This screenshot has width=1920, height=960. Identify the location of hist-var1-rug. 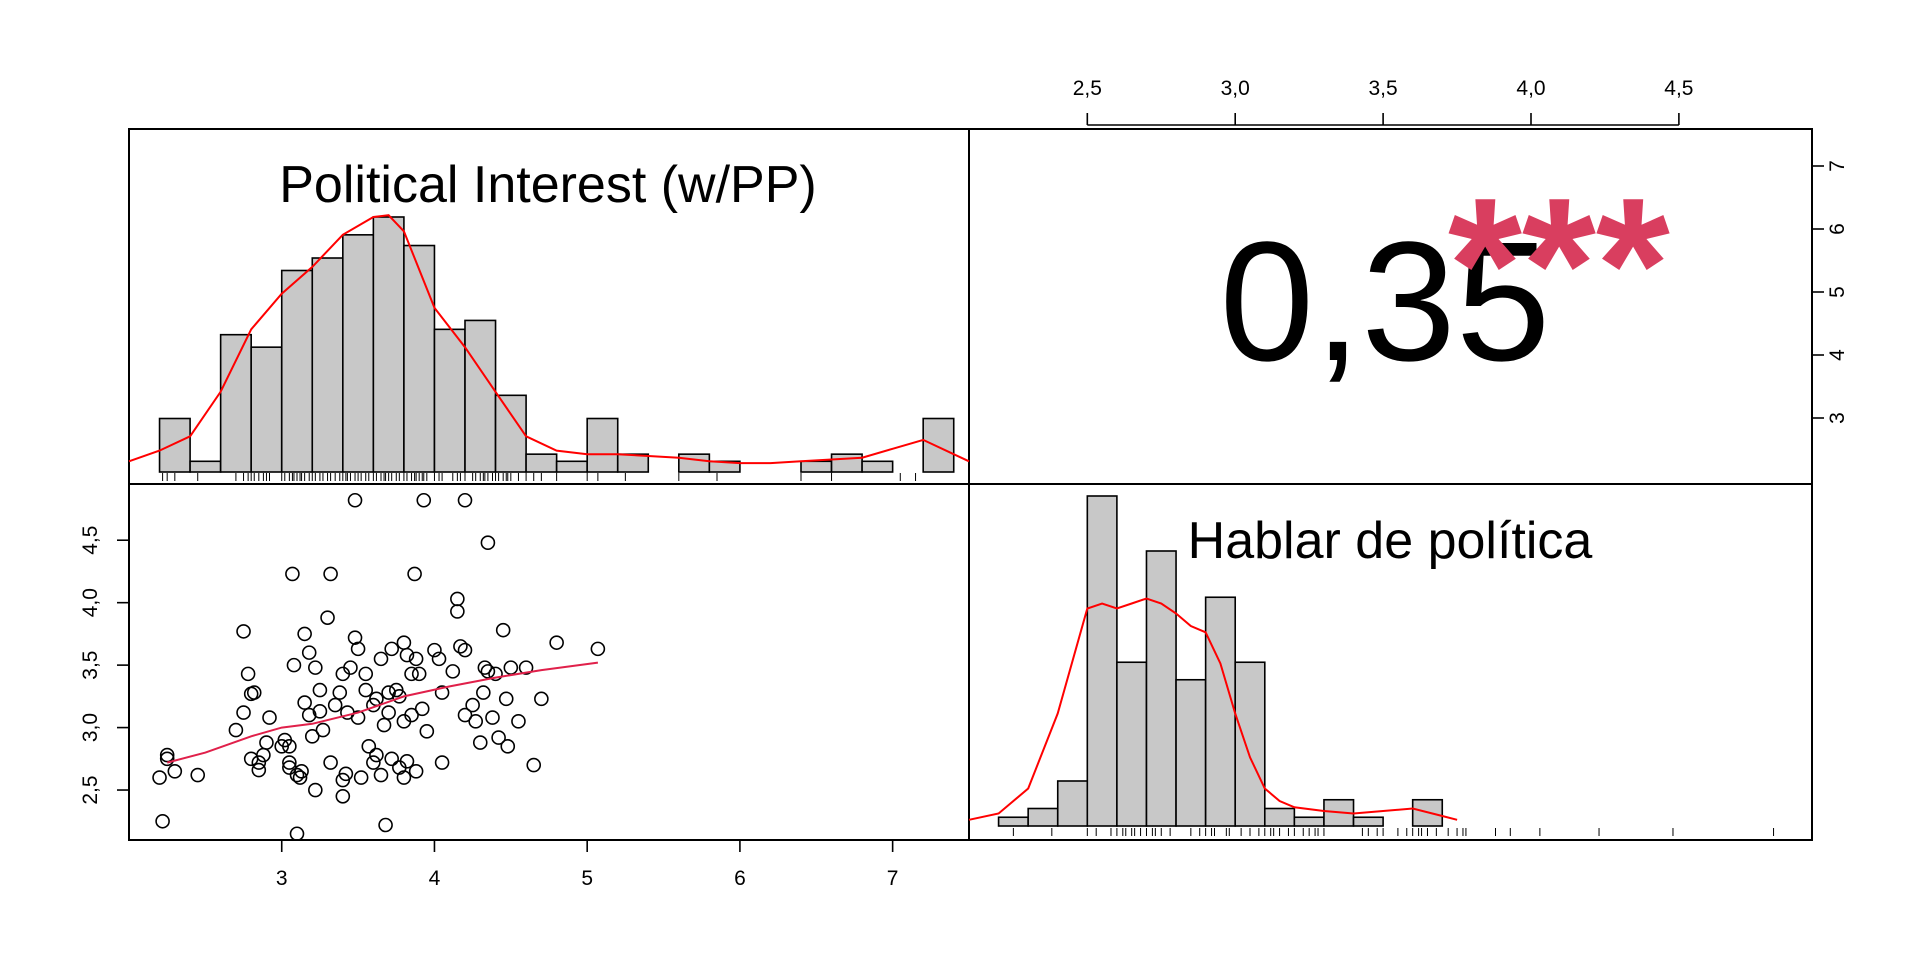
(539, 477).